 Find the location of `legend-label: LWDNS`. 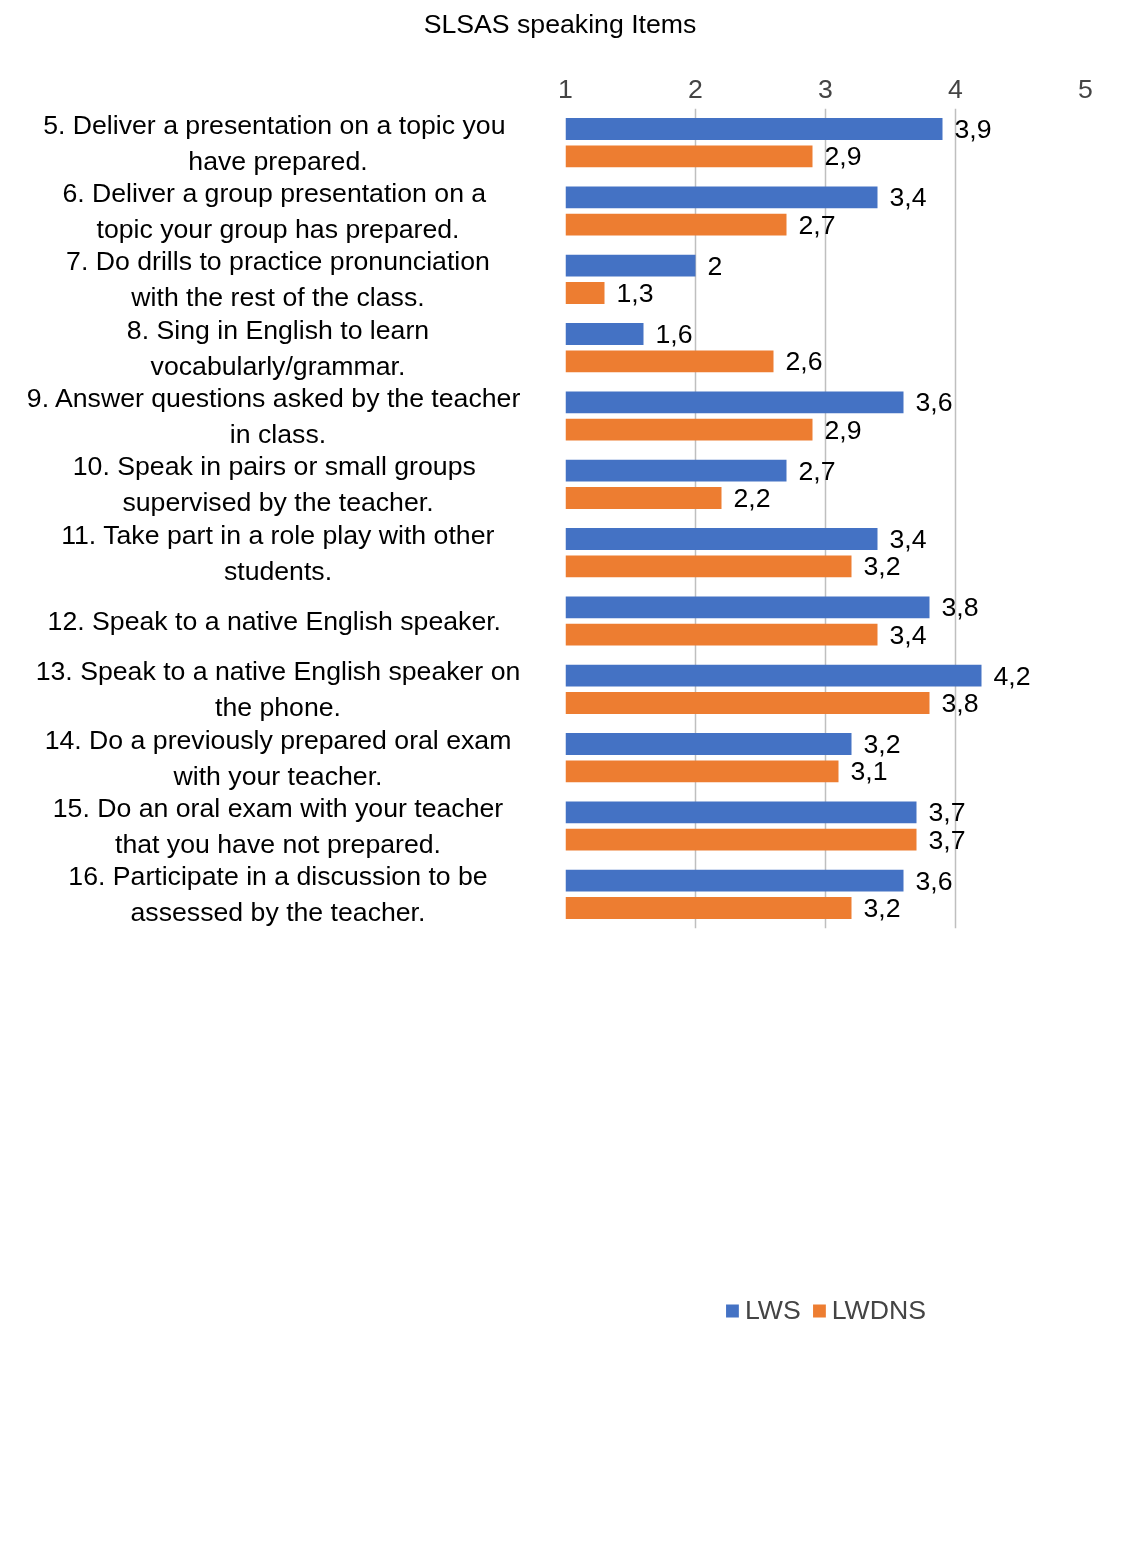

legend-label: LWDNS is located at coordinates (879, 1310).